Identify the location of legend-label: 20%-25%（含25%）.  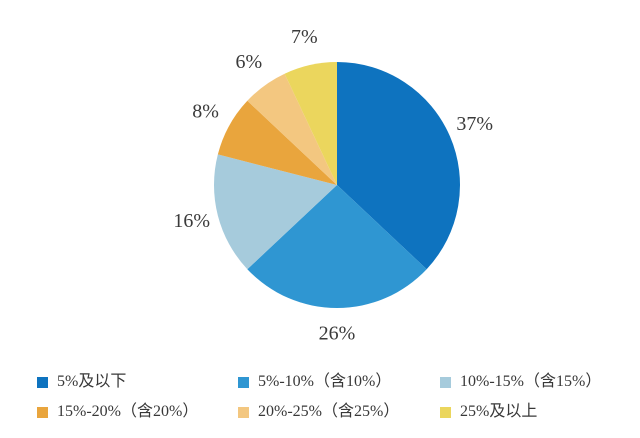
(329, 411).